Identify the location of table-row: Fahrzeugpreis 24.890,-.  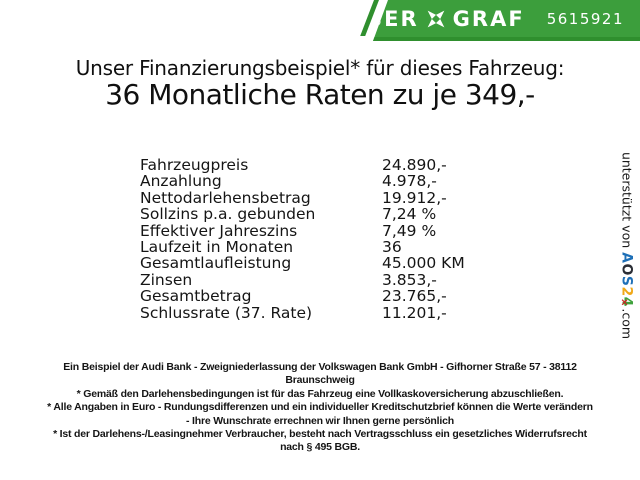
(302, 165).